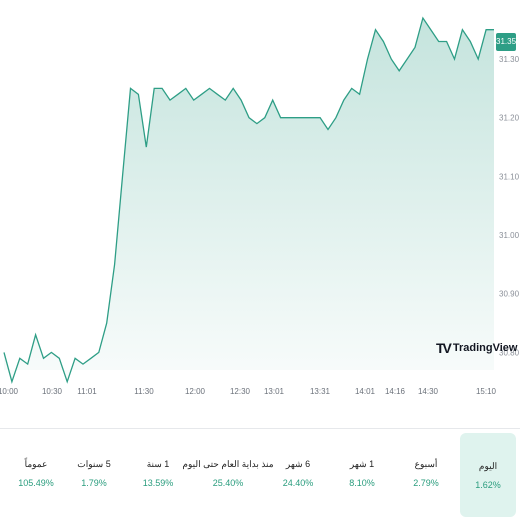 The image size is (520, 521). Describe the element at coordinates (52, 391) in the screenshot. I see `x-tick-label: 10:30` at that location.